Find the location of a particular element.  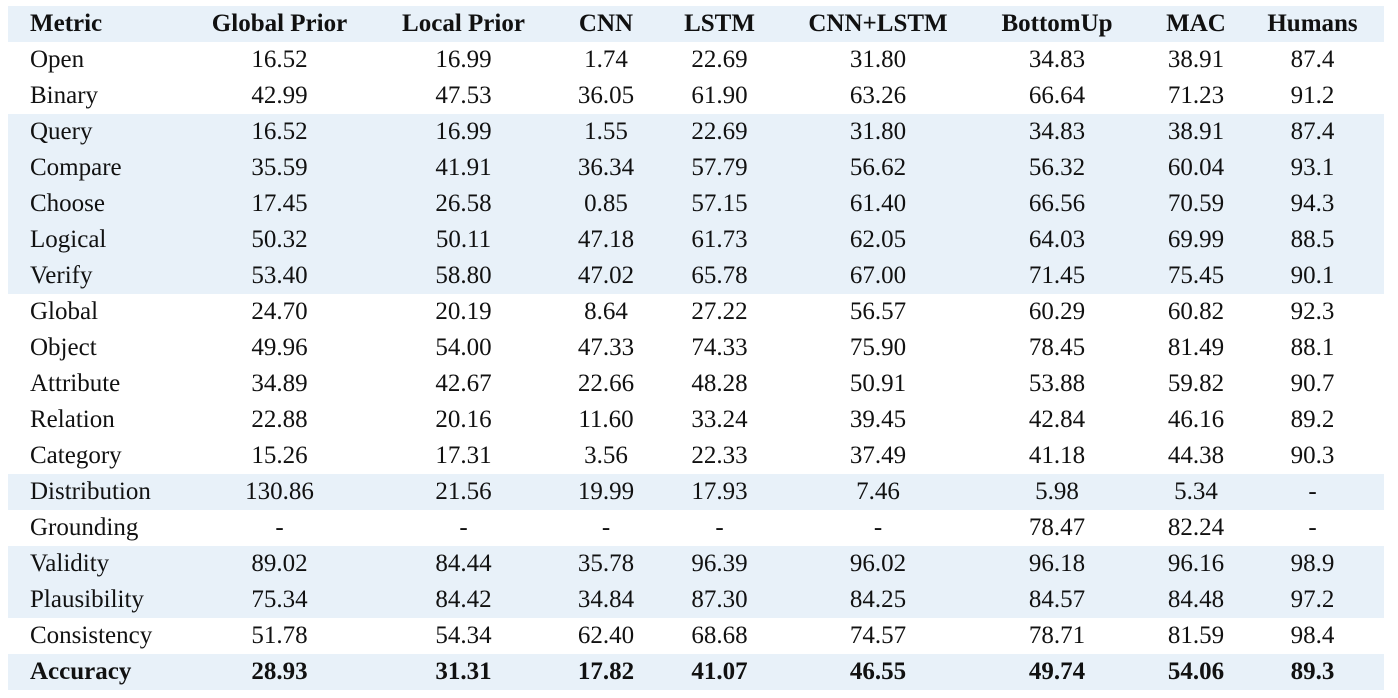

column-header-local-prior: Local Prior is located at coordinates (463, 23).